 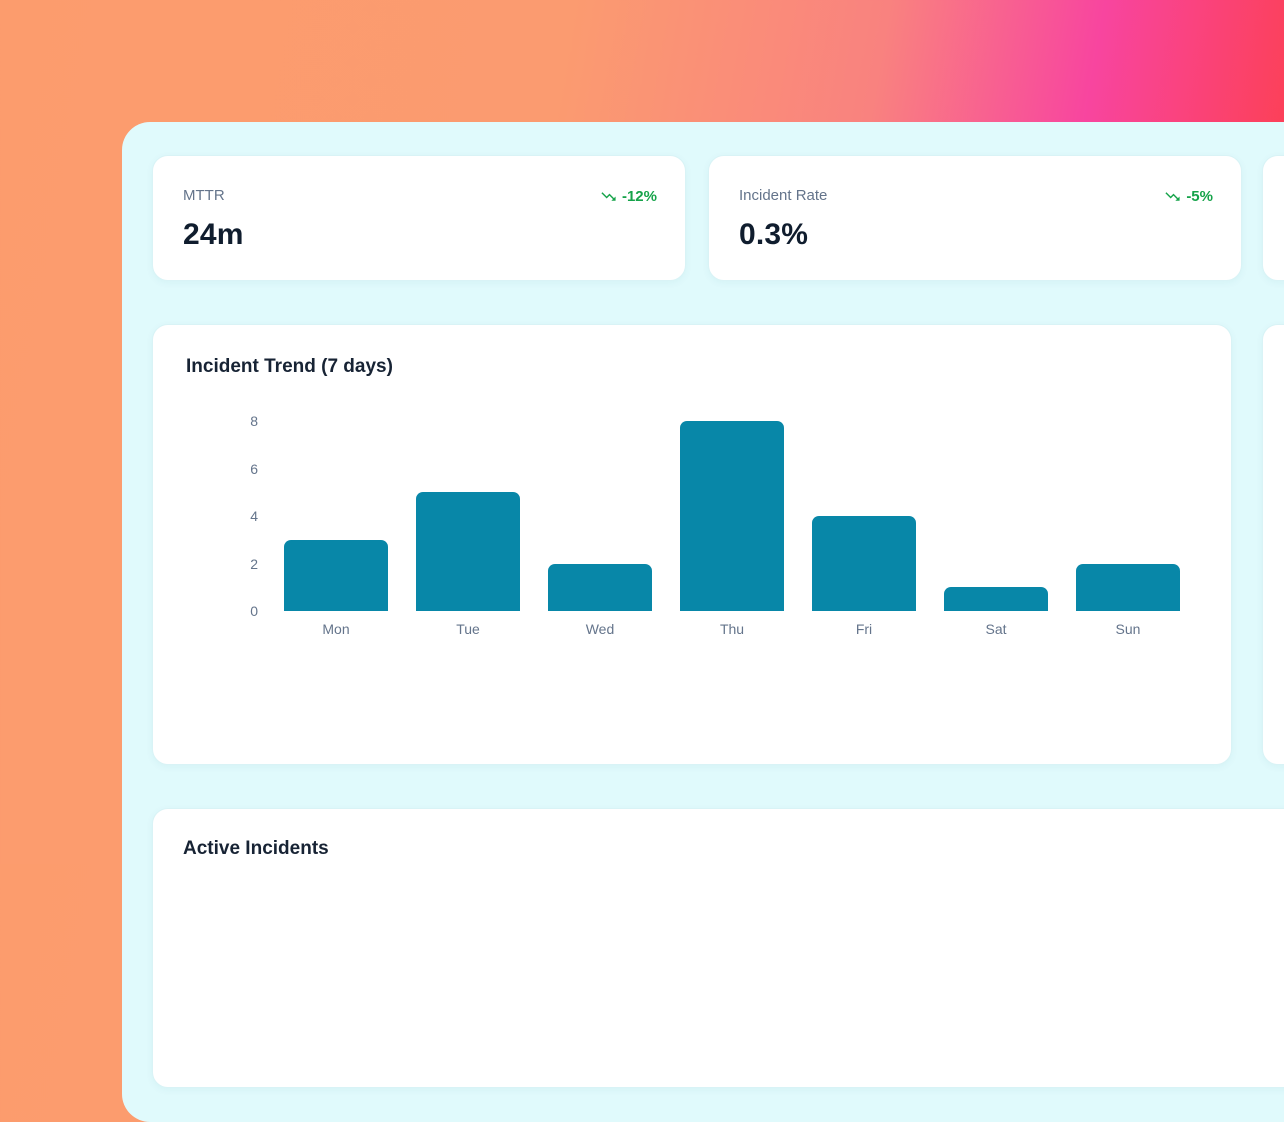 I want to click on stat-card-partial, so click(x=1273, y=218).